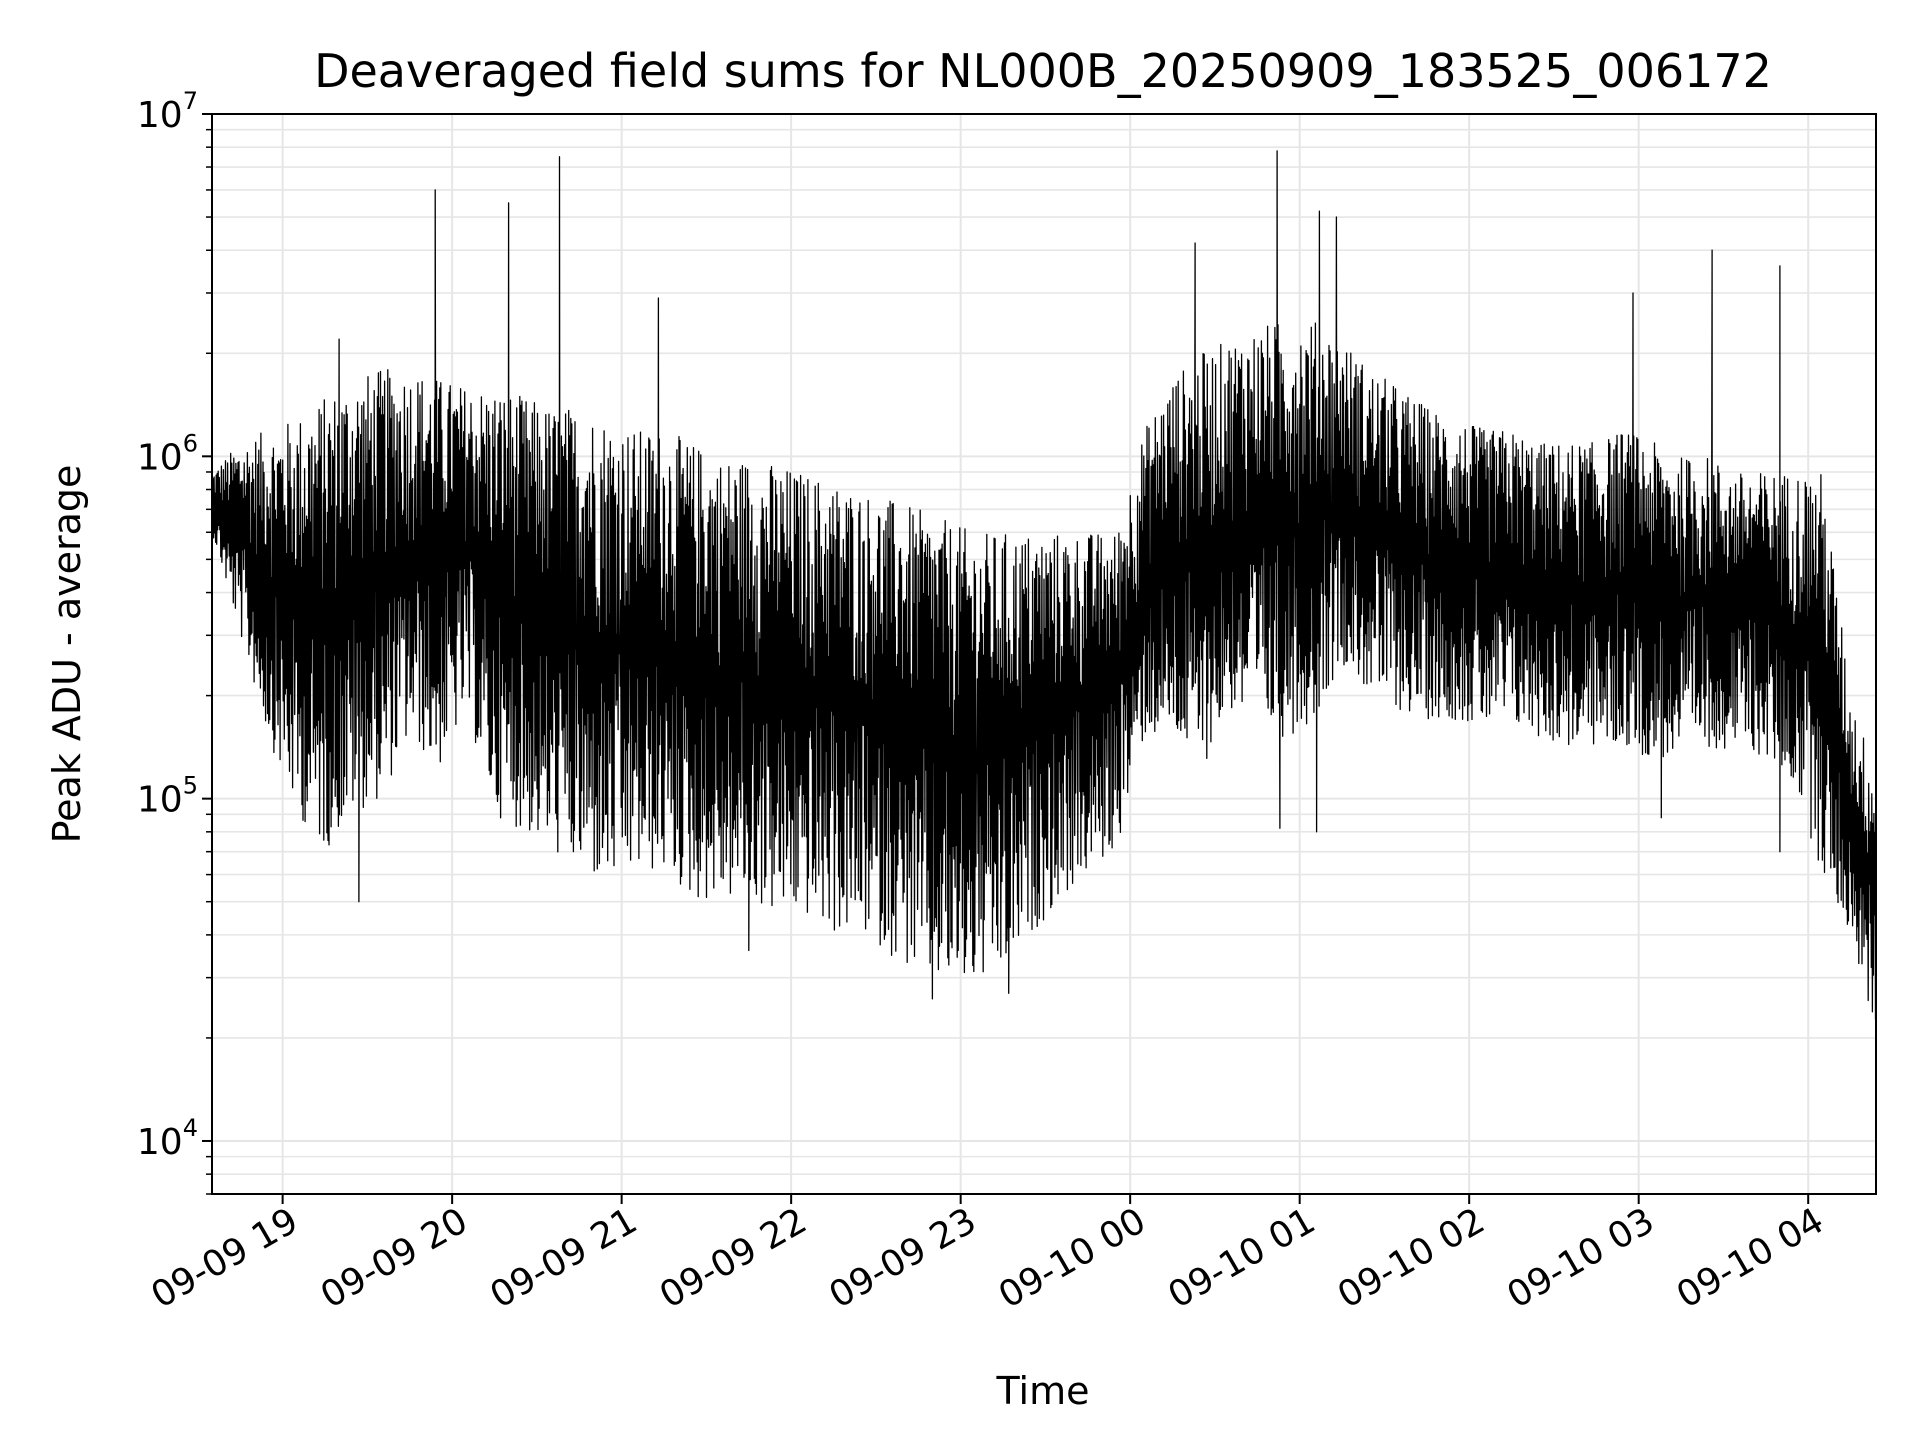  I want to click on y-axis-label: Peak ADU - average, so click(67, 654).